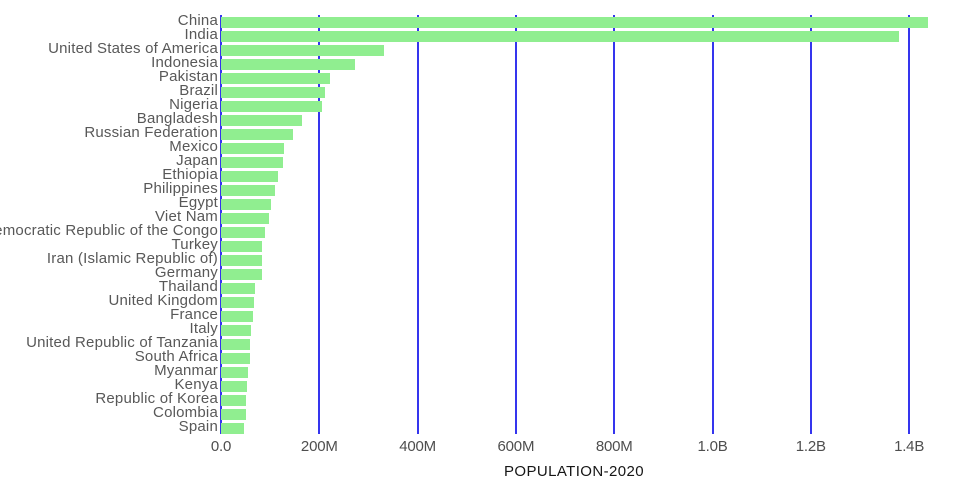 The width and height of the screenshot is (960, 500). What do you see at coordinates (236, 330) in the screenshot?
I see `bar-italy` at bounding box center [236, 330].